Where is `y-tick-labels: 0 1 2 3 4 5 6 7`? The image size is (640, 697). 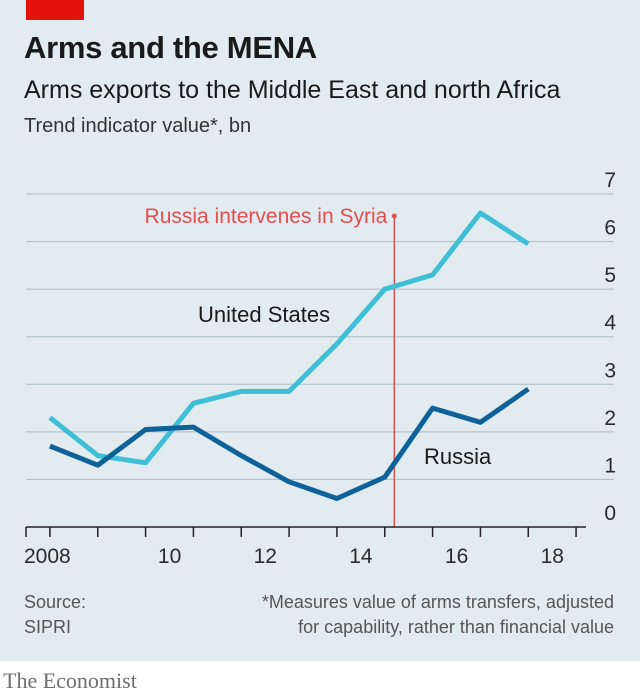
y-tick-labels: 0 1 2 3 4 5 6 7 is located at coordinates (610, 347).